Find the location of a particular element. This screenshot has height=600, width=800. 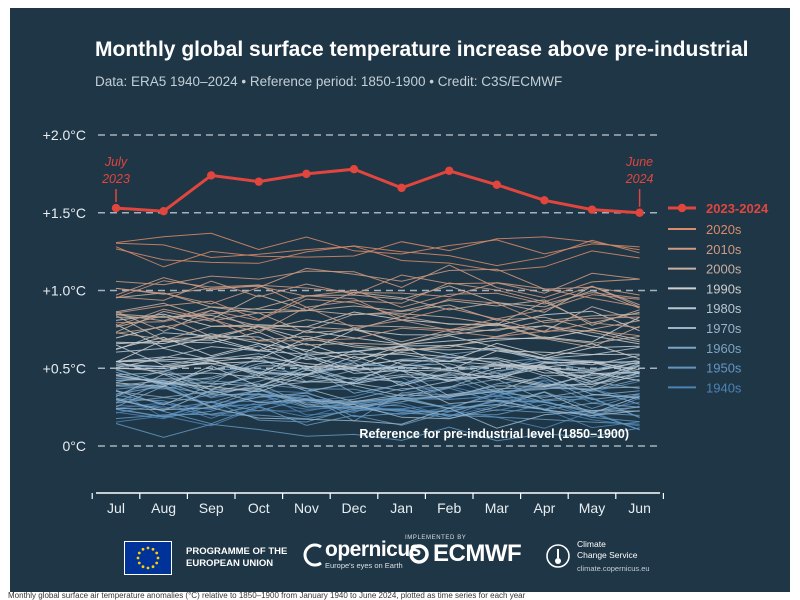

copernicus-wordmark: opernicus is located at coordinates (373, 549).